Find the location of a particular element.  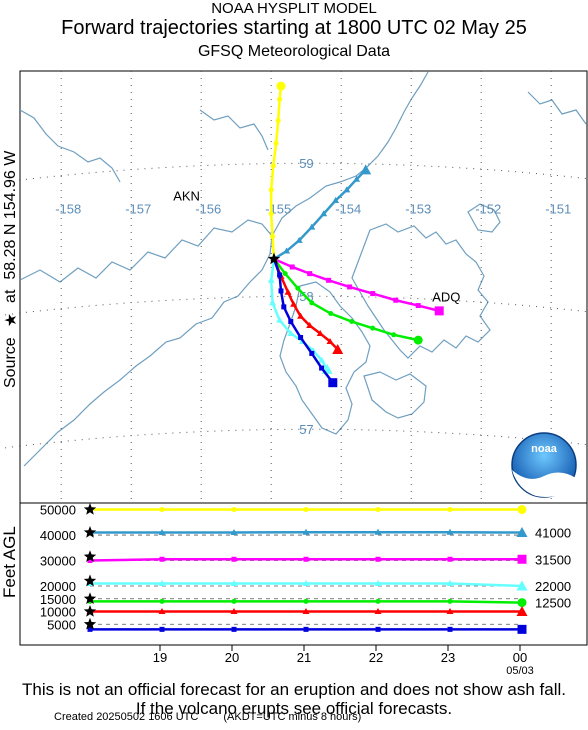

time-tick-label: 22 is located at coordinates (376, 657).